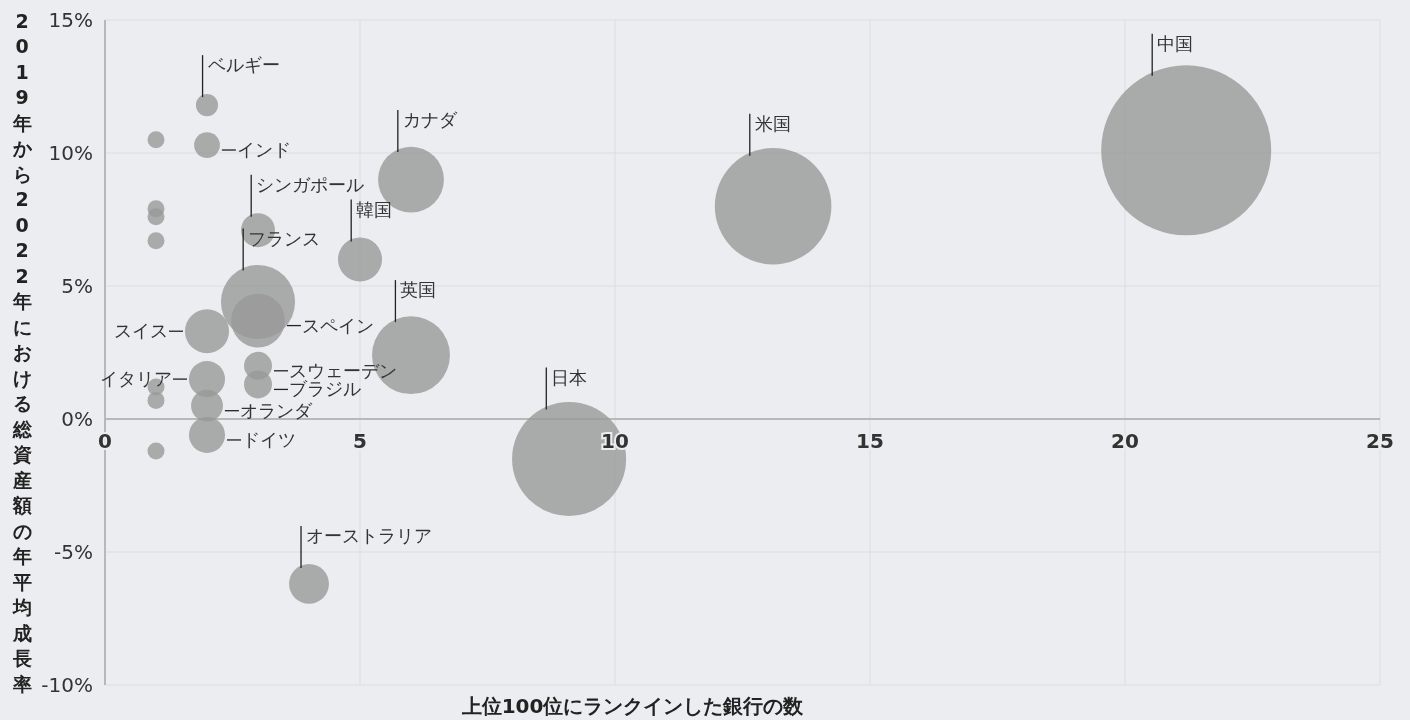 The width and height of the screenshot is (1410, 720). I want to click on annotation: ベルギー, so click(243, 65).